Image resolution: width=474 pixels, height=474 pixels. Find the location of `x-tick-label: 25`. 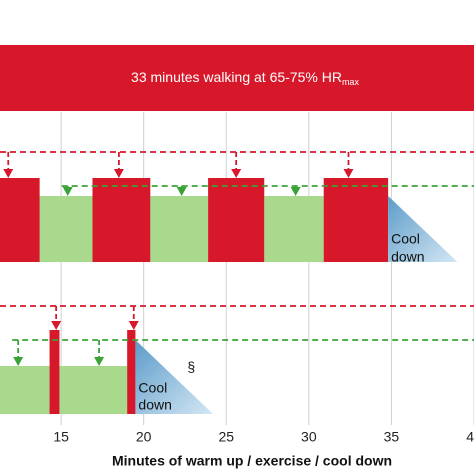

x-tick-label: 25 is located at coordinates (226, 437).